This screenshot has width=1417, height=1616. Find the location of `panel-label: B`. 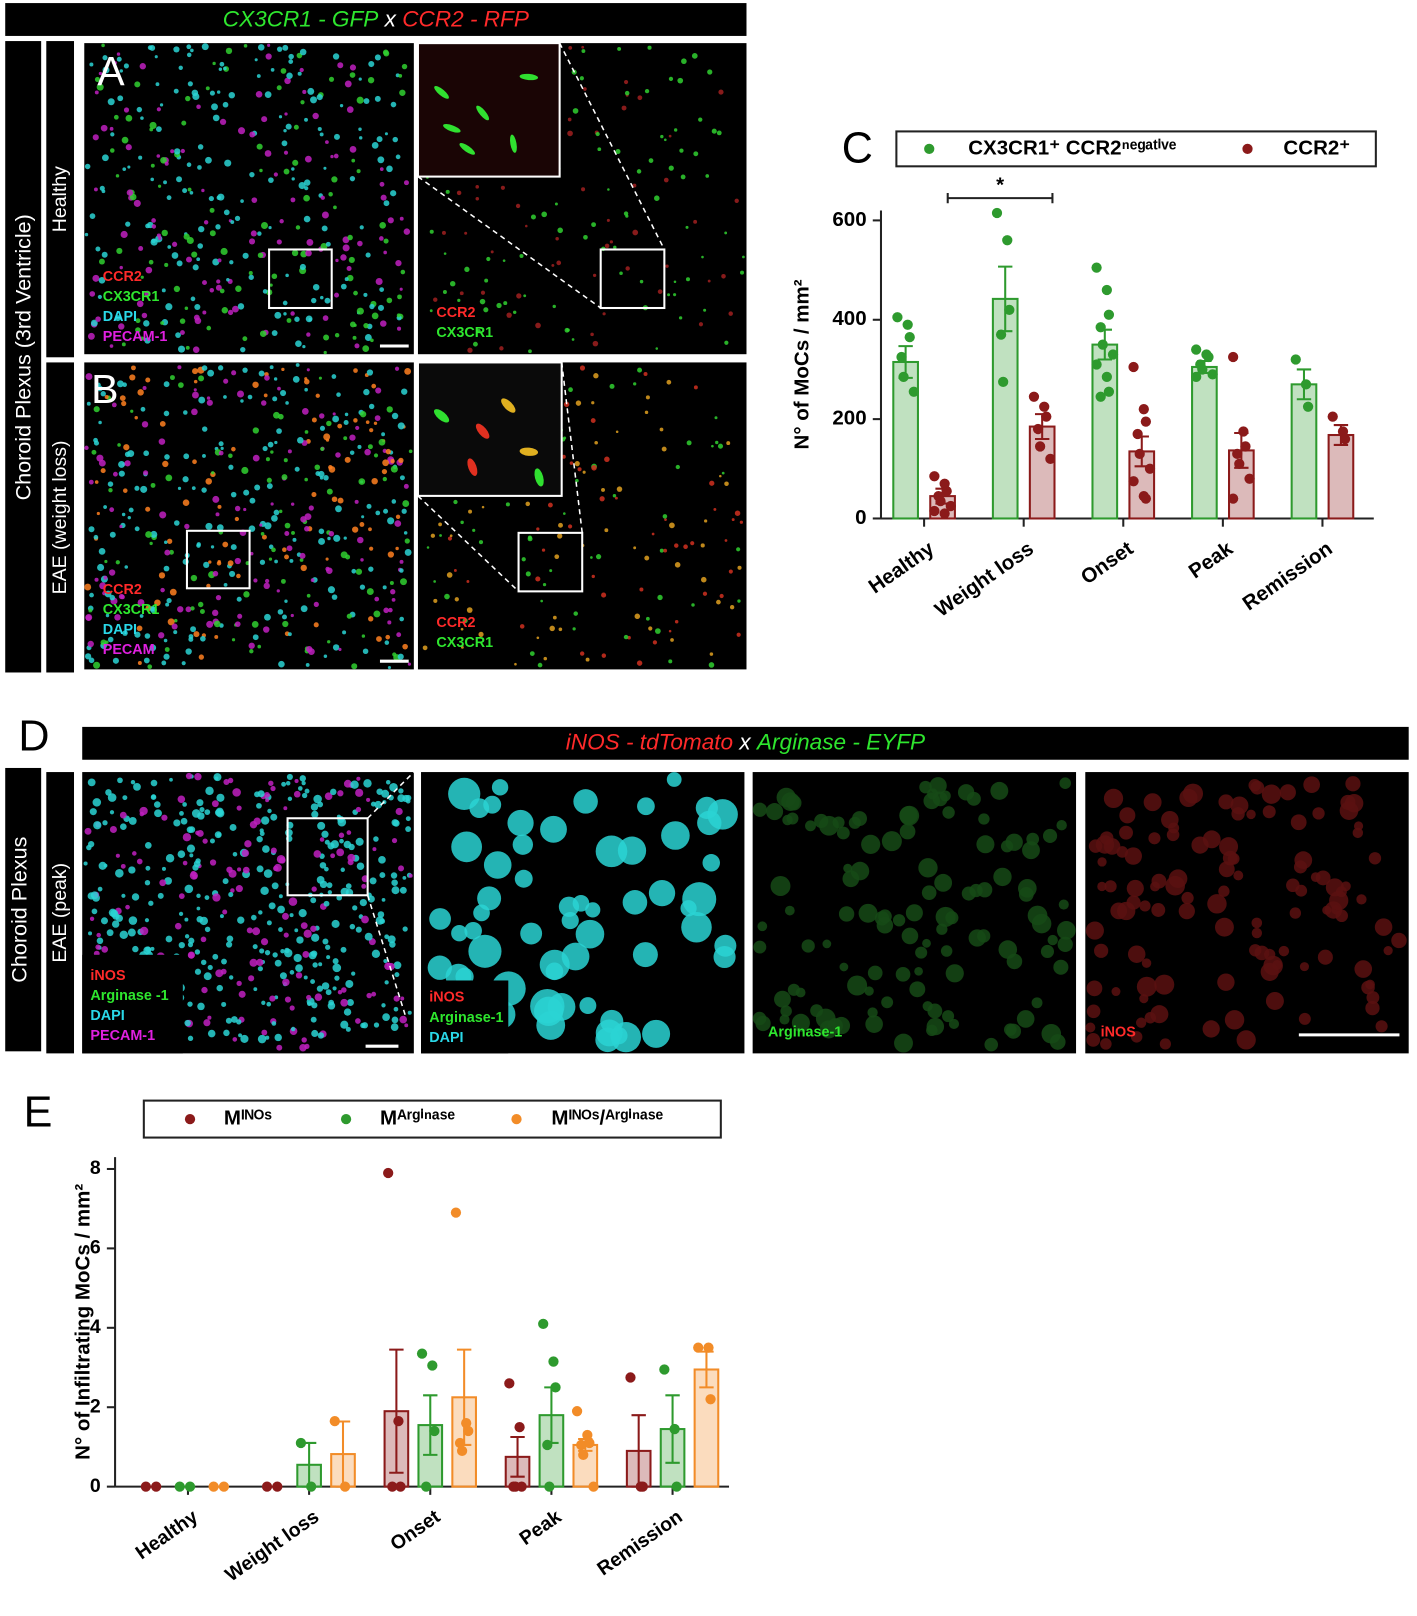

panel-label: B is located at coordinates (104, 389).